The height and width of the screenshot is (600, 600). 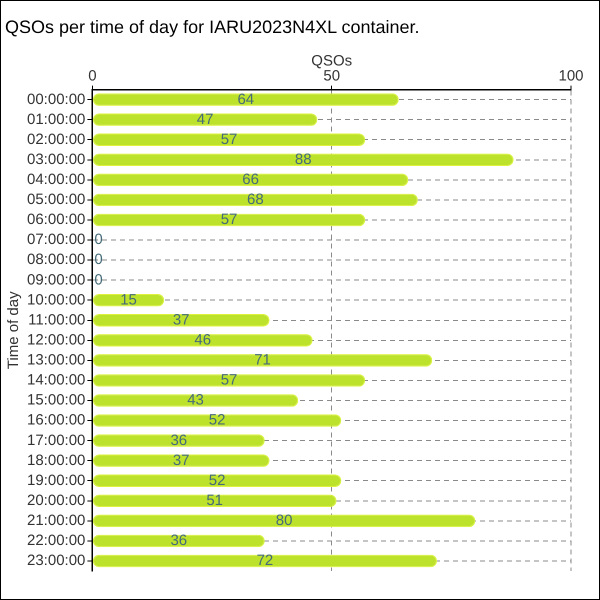 I want to click on y-tick-label: 11:00:00, so click(x=57, y=319).